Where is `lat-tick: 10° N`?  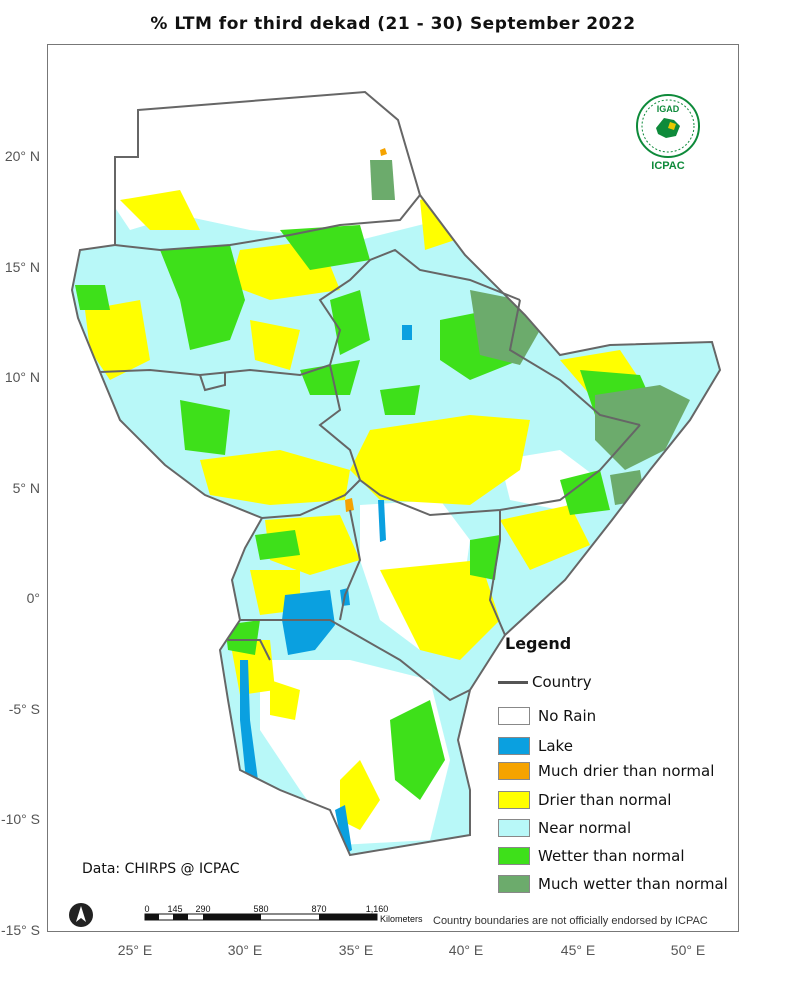
lat-tick: 10° N is located at coordinates (22, 377).